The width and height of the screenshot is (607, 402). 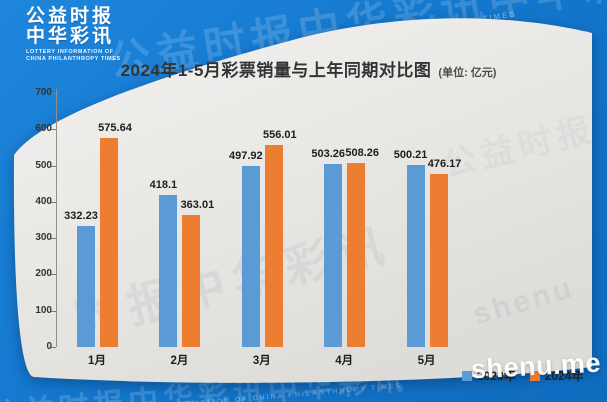 I want to click on x-axis-label-1月: 1月, so click(x=97, y=361).